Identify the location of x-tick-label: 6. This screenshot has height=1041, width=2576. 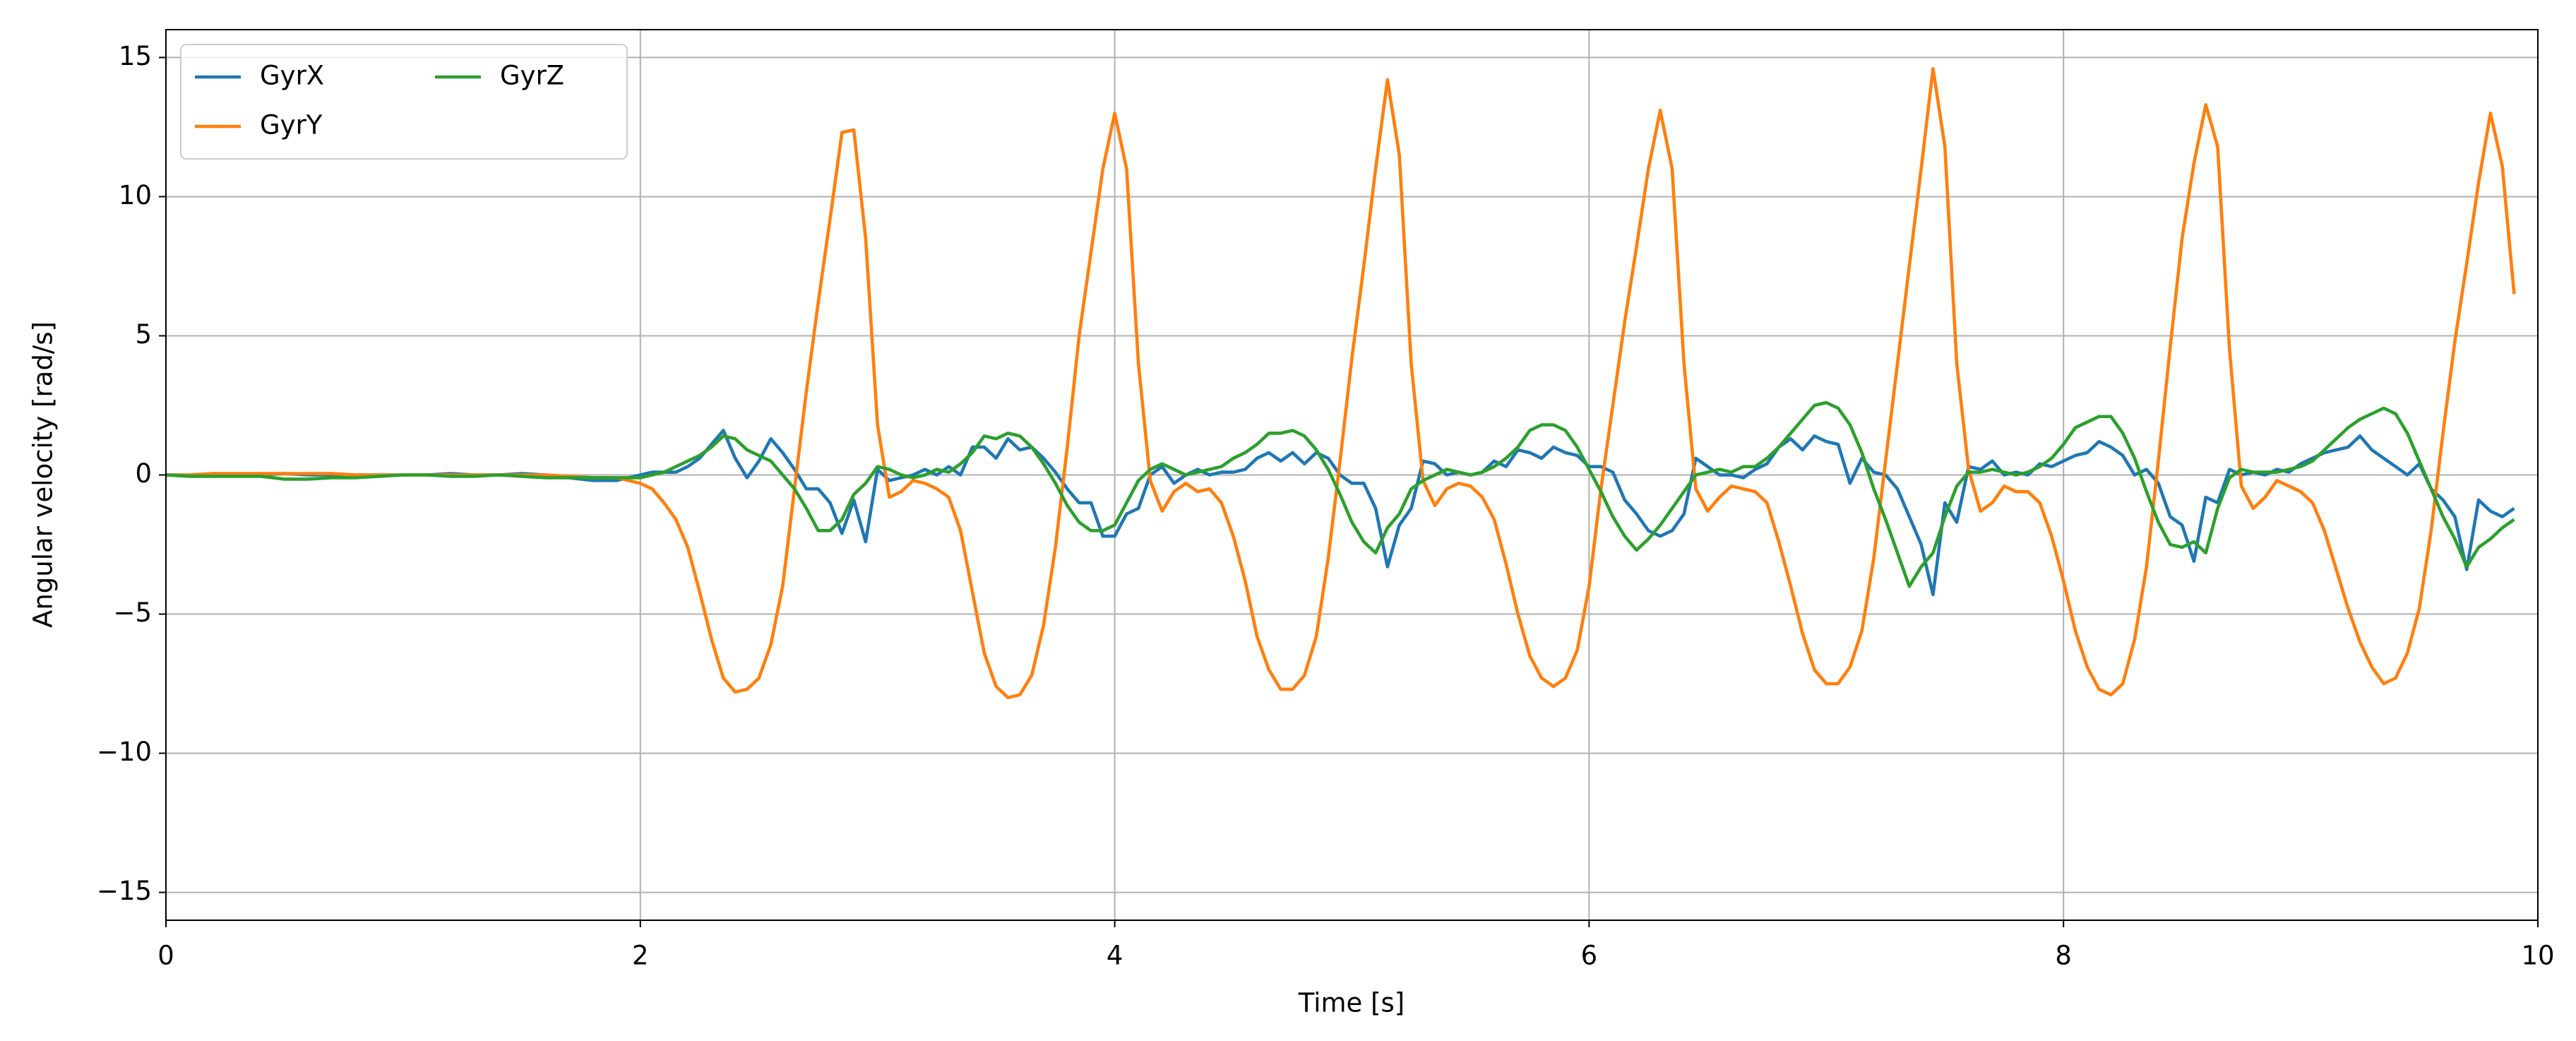
(1589, 956).